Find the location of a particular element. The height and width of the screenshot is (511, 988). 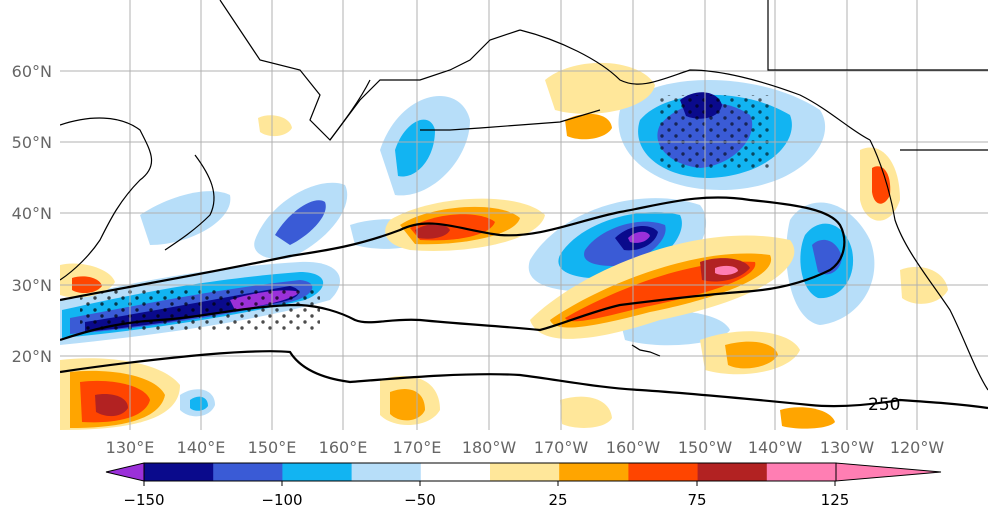

latitude-tick-label: 50°N is located at coordinates (32, 142).